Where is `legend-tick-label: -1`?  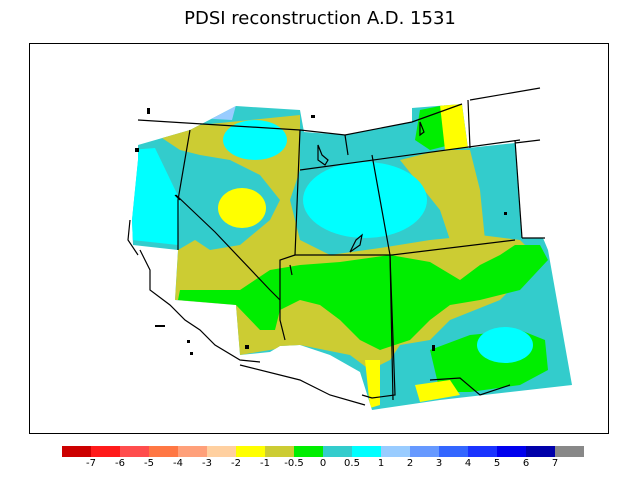 legend-tick-label: -1 is located at coordinates (265, 463).